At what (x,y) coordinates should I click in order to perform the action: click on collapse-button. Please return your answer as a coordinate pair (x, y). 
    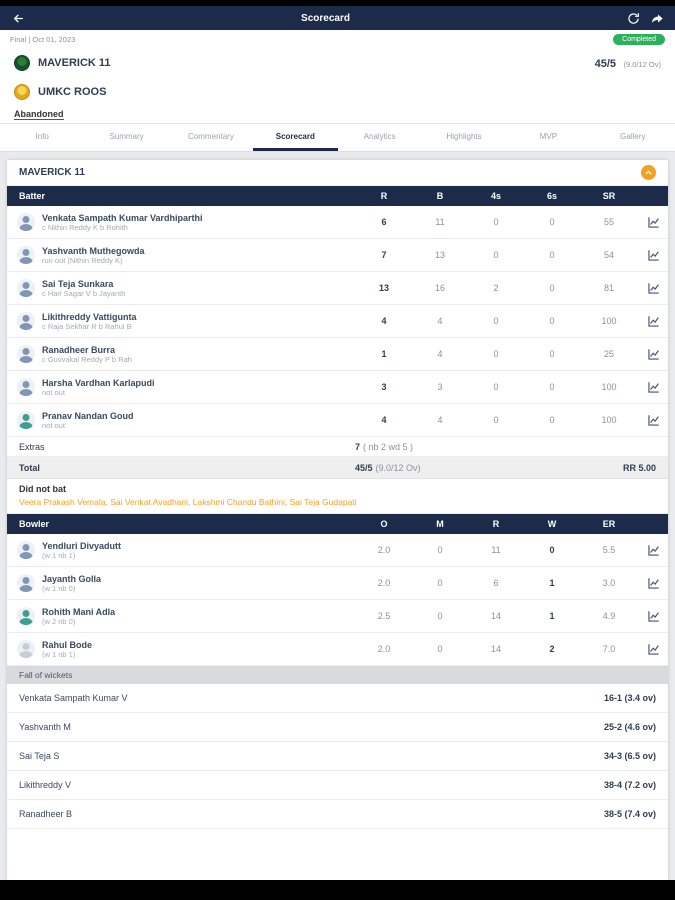
    Looking at the image, I should click on (648, 172).